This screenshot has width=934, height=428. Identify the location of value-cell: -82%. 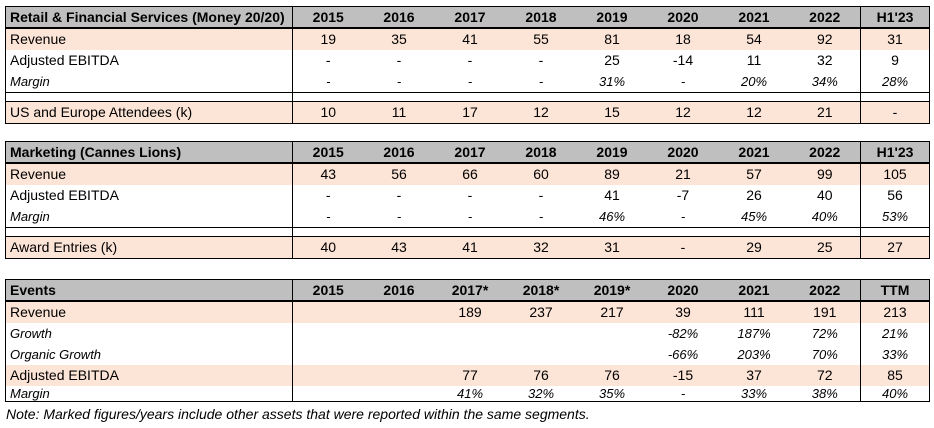
(683, 333).